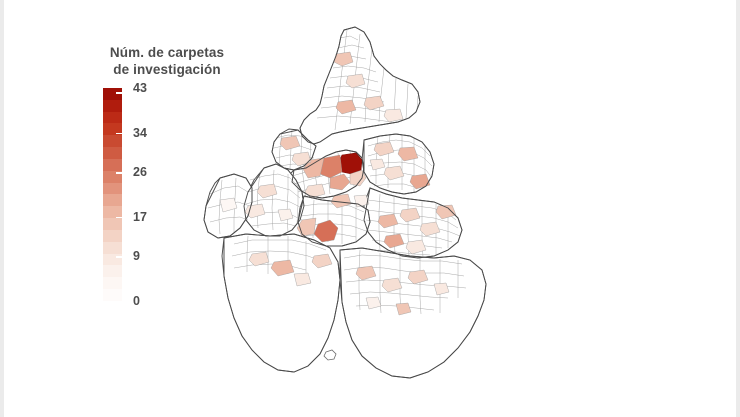 The height and width of the screenshot is (417, 740). I want to click on colorbar, so click(112, 194).